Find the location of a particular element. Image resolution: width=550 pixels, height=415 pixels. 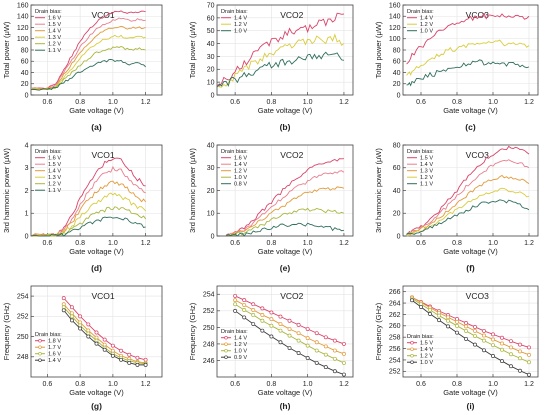

y-tick-label: 160 is located at coordinates (23, 5).